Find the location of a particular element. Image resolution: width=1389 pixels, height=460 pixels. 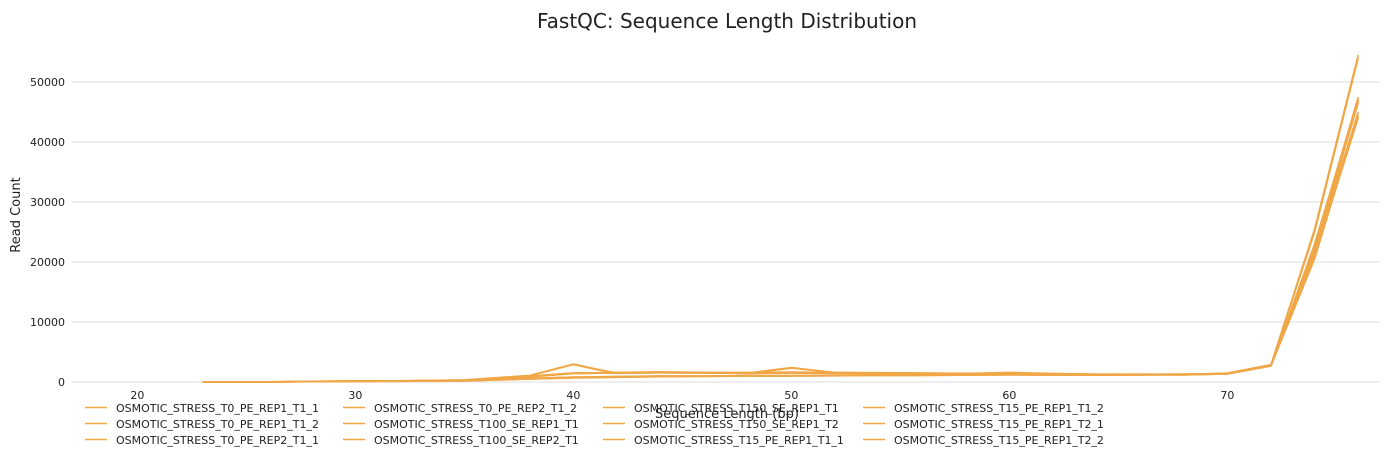

legend-item: OSMOTIC_STRESS_T0_PE_REP2_T1_2 is located at coordinates (460, 408).